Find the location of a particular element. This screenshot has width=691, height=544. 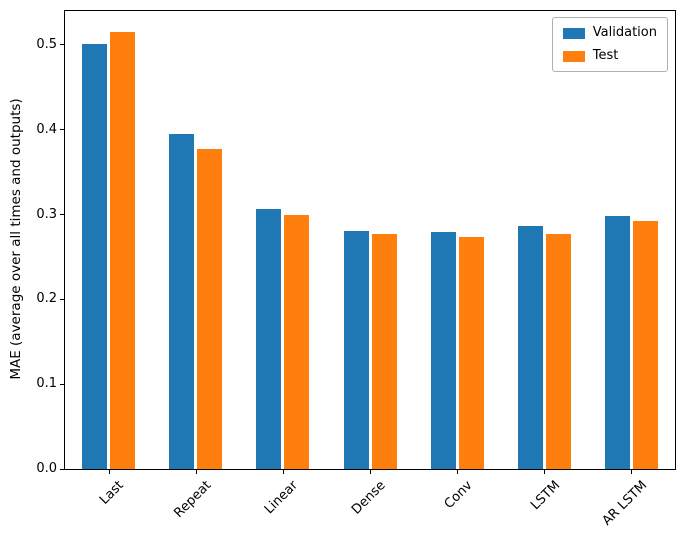

legend-item: Test is located at coordinates (609, 55).